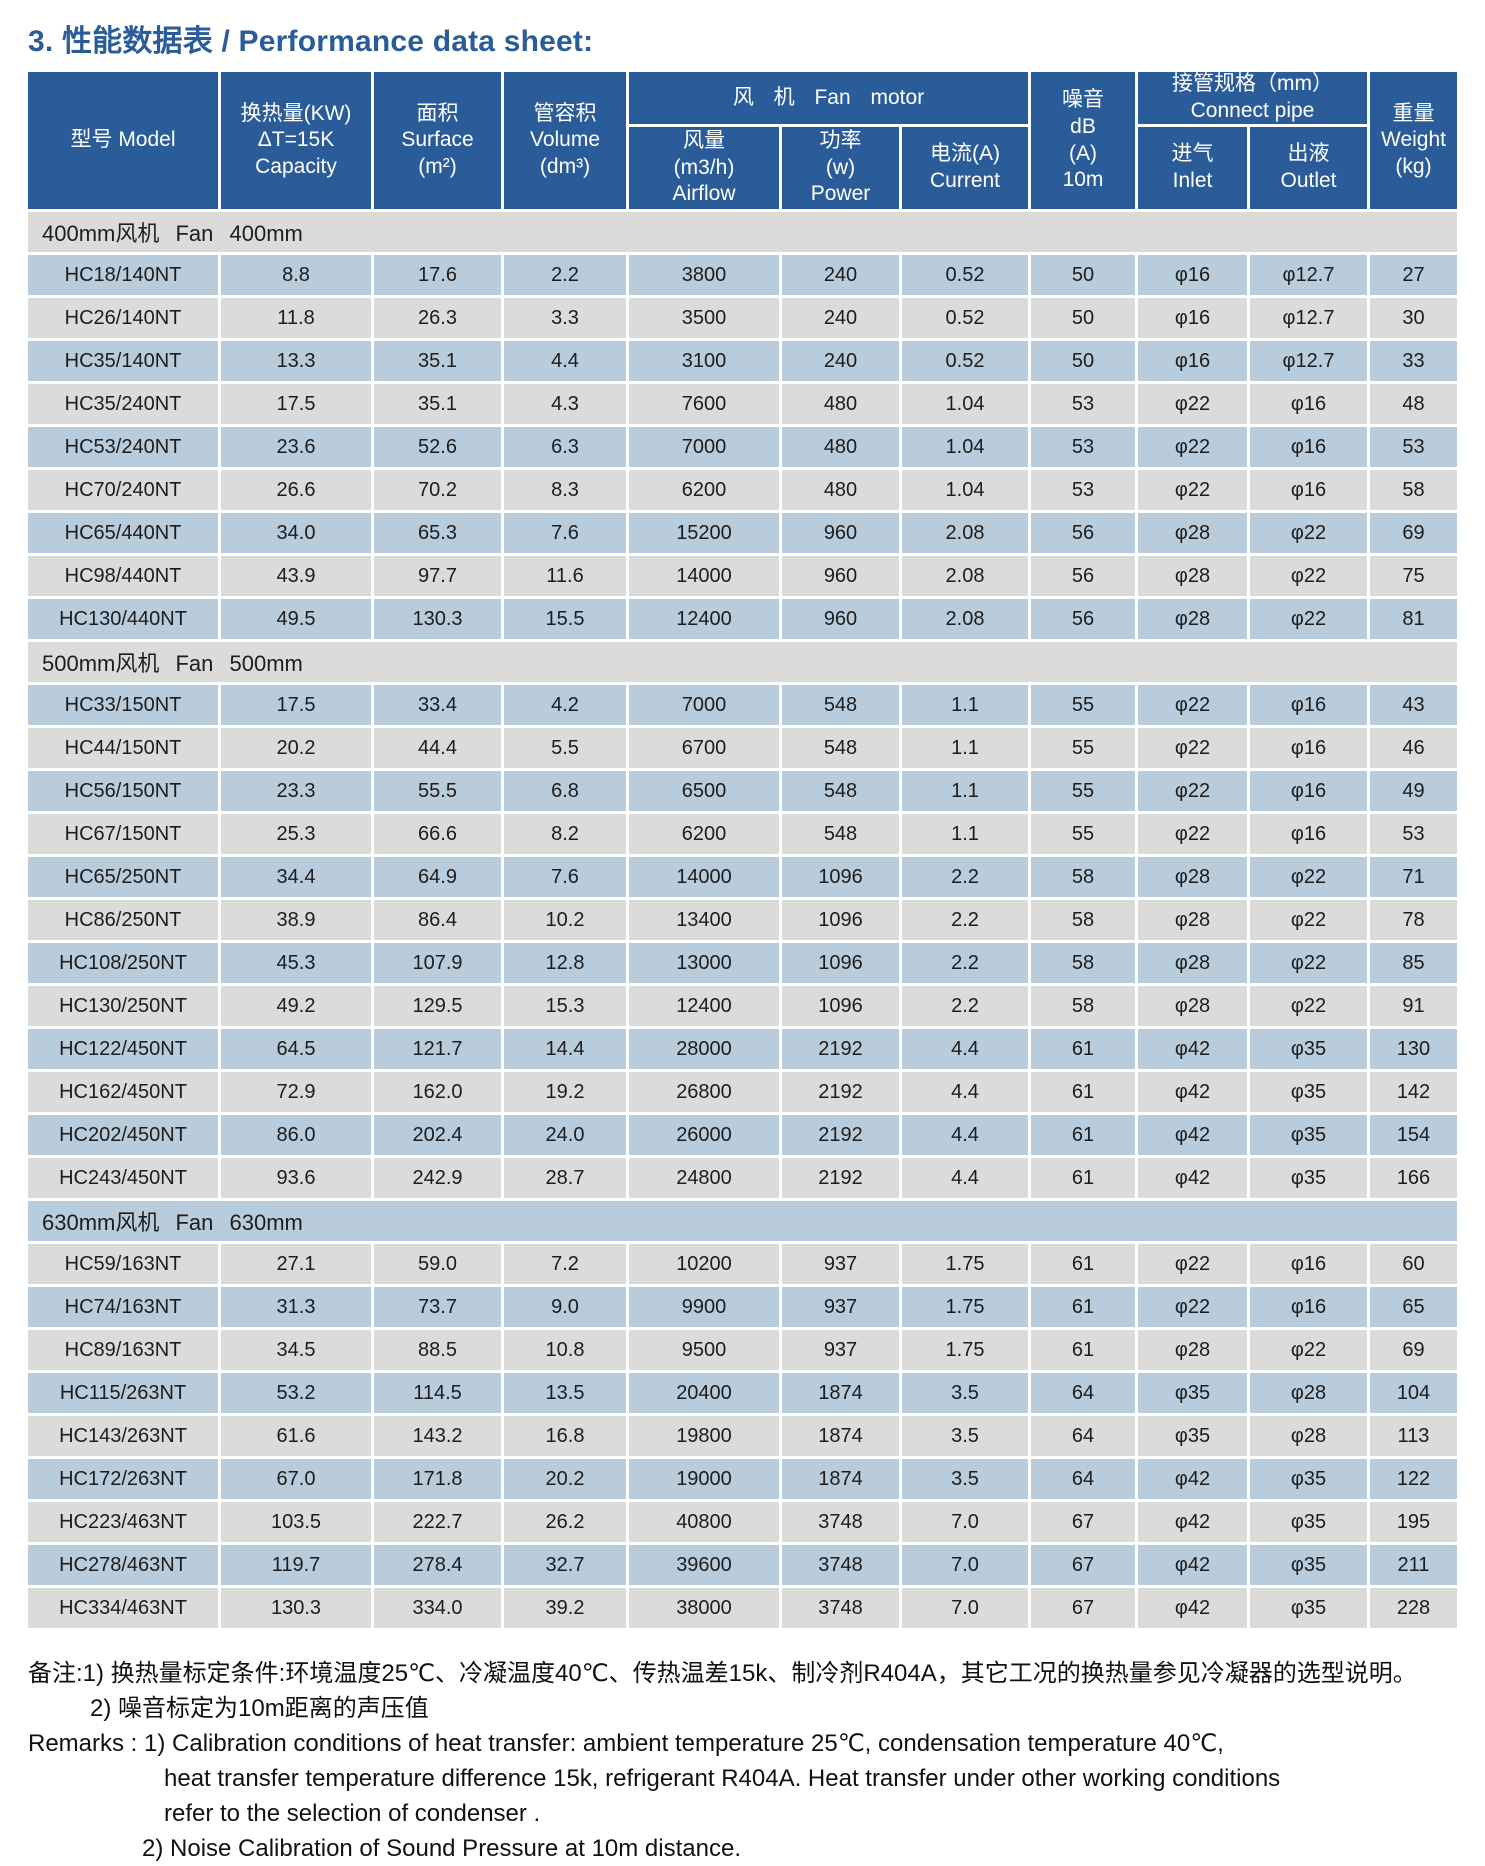 This screenshot has height=1866, width=1485. I want to click on cell-model: HC162/450NT, so click(123, 1092).